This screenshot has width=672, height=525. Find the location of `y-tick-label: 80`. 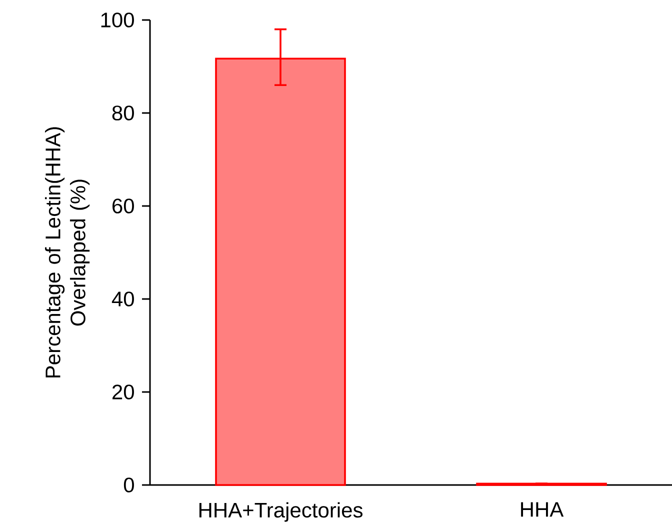

y-tick-label: 80 is located at coordinates (123, 113).